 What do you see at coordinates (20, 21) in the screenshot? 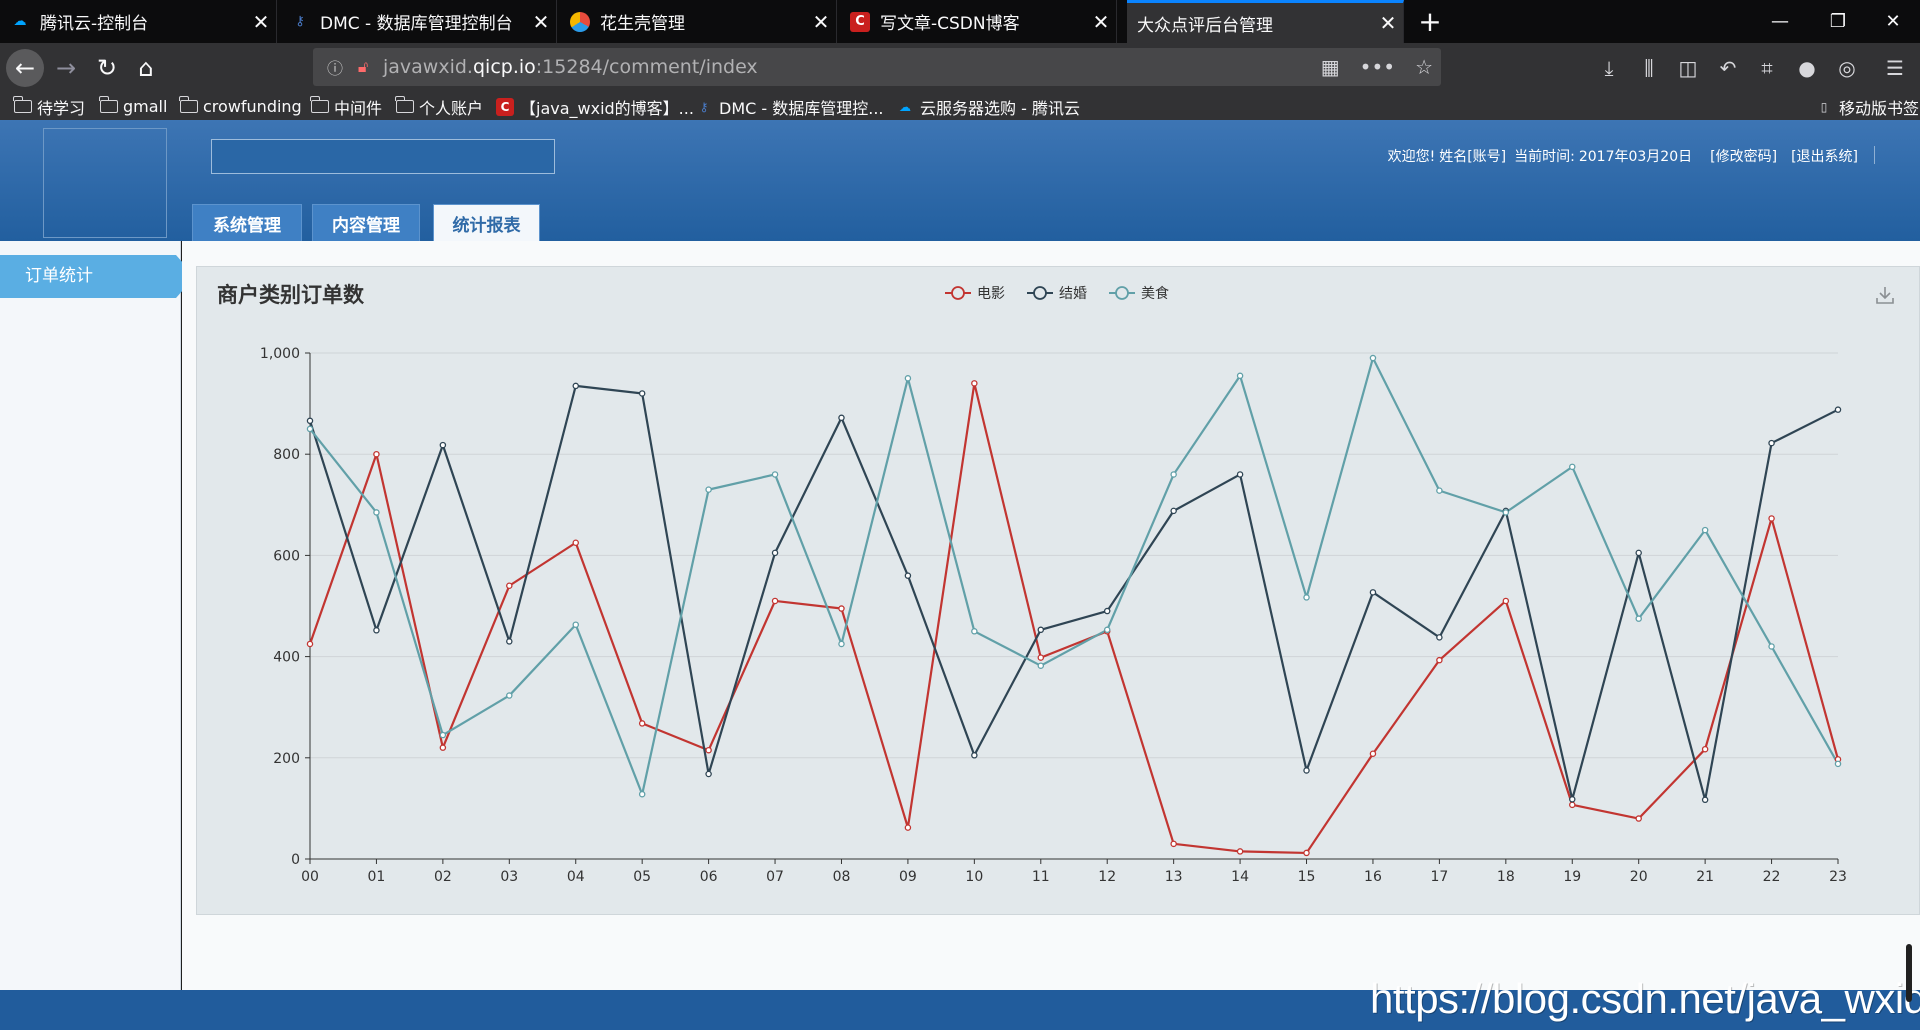
I see `cloud-icon: ☁` at bounding box center [20, 21].